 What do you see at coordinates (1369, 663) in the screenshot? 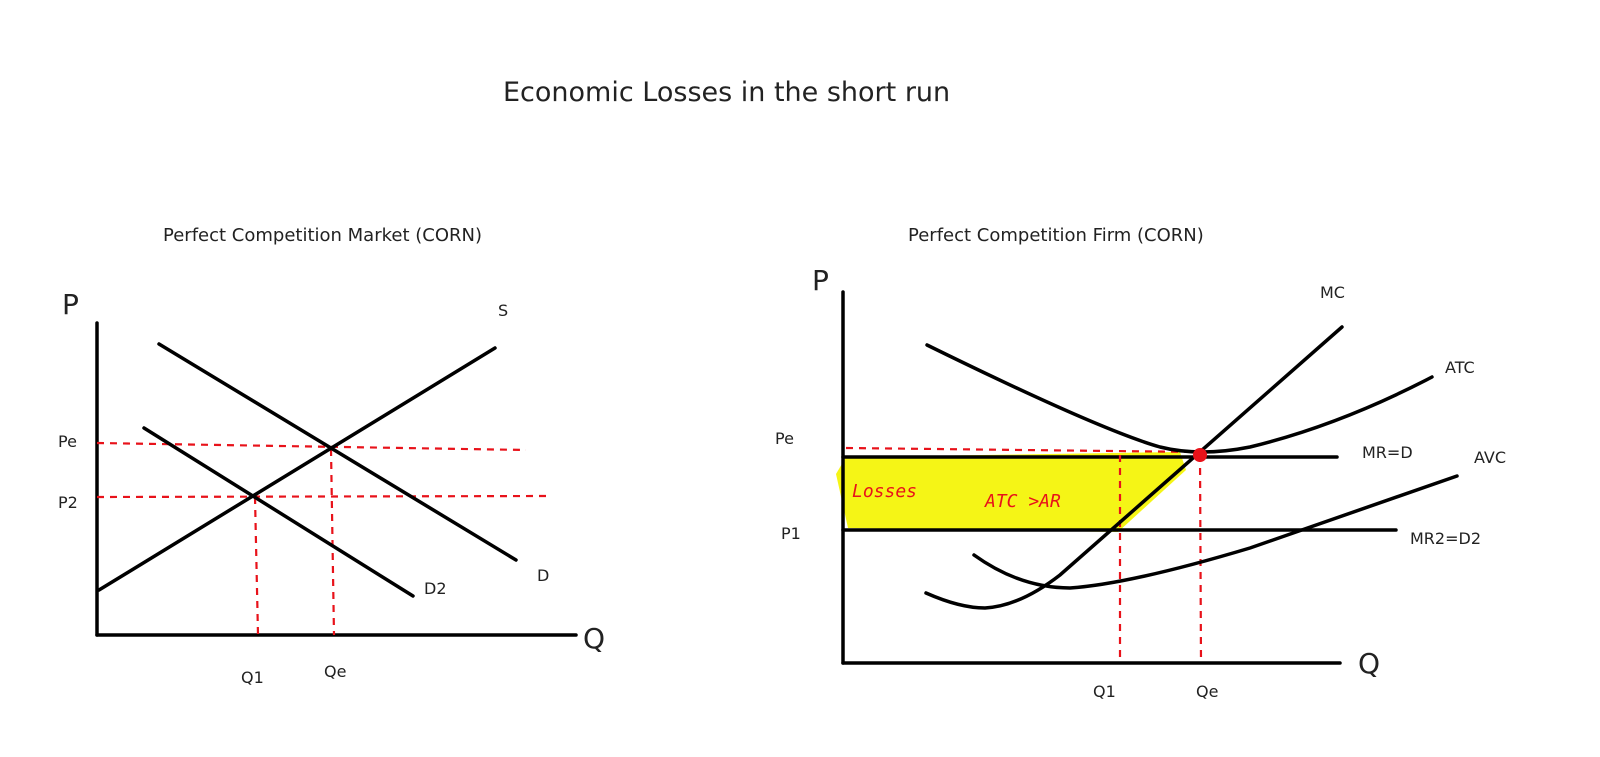
I see `firm-x-axis-label: Q` at bounding box center [1369, 663].